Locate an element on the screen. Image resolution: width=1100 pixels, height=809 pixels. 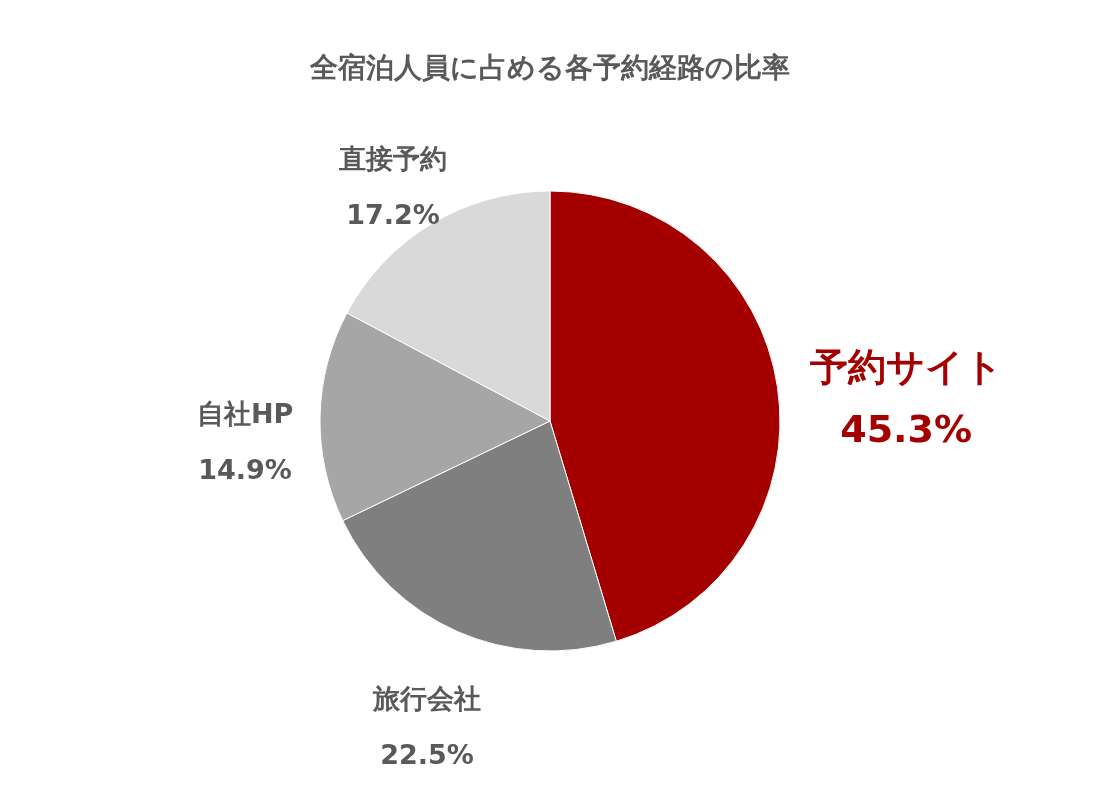
data-label: 14.9% is located at coordinates (245, 469).